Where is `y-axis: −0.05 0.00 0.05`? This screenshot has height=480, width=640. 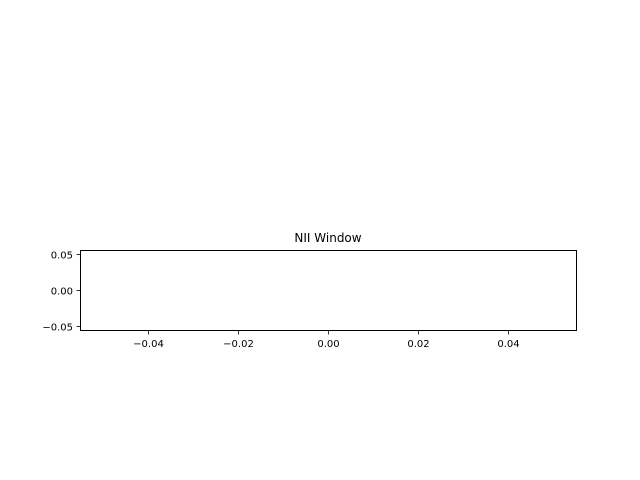 y-axis: −0.05 0.00 0.05 is located at coordinates (61, 292).